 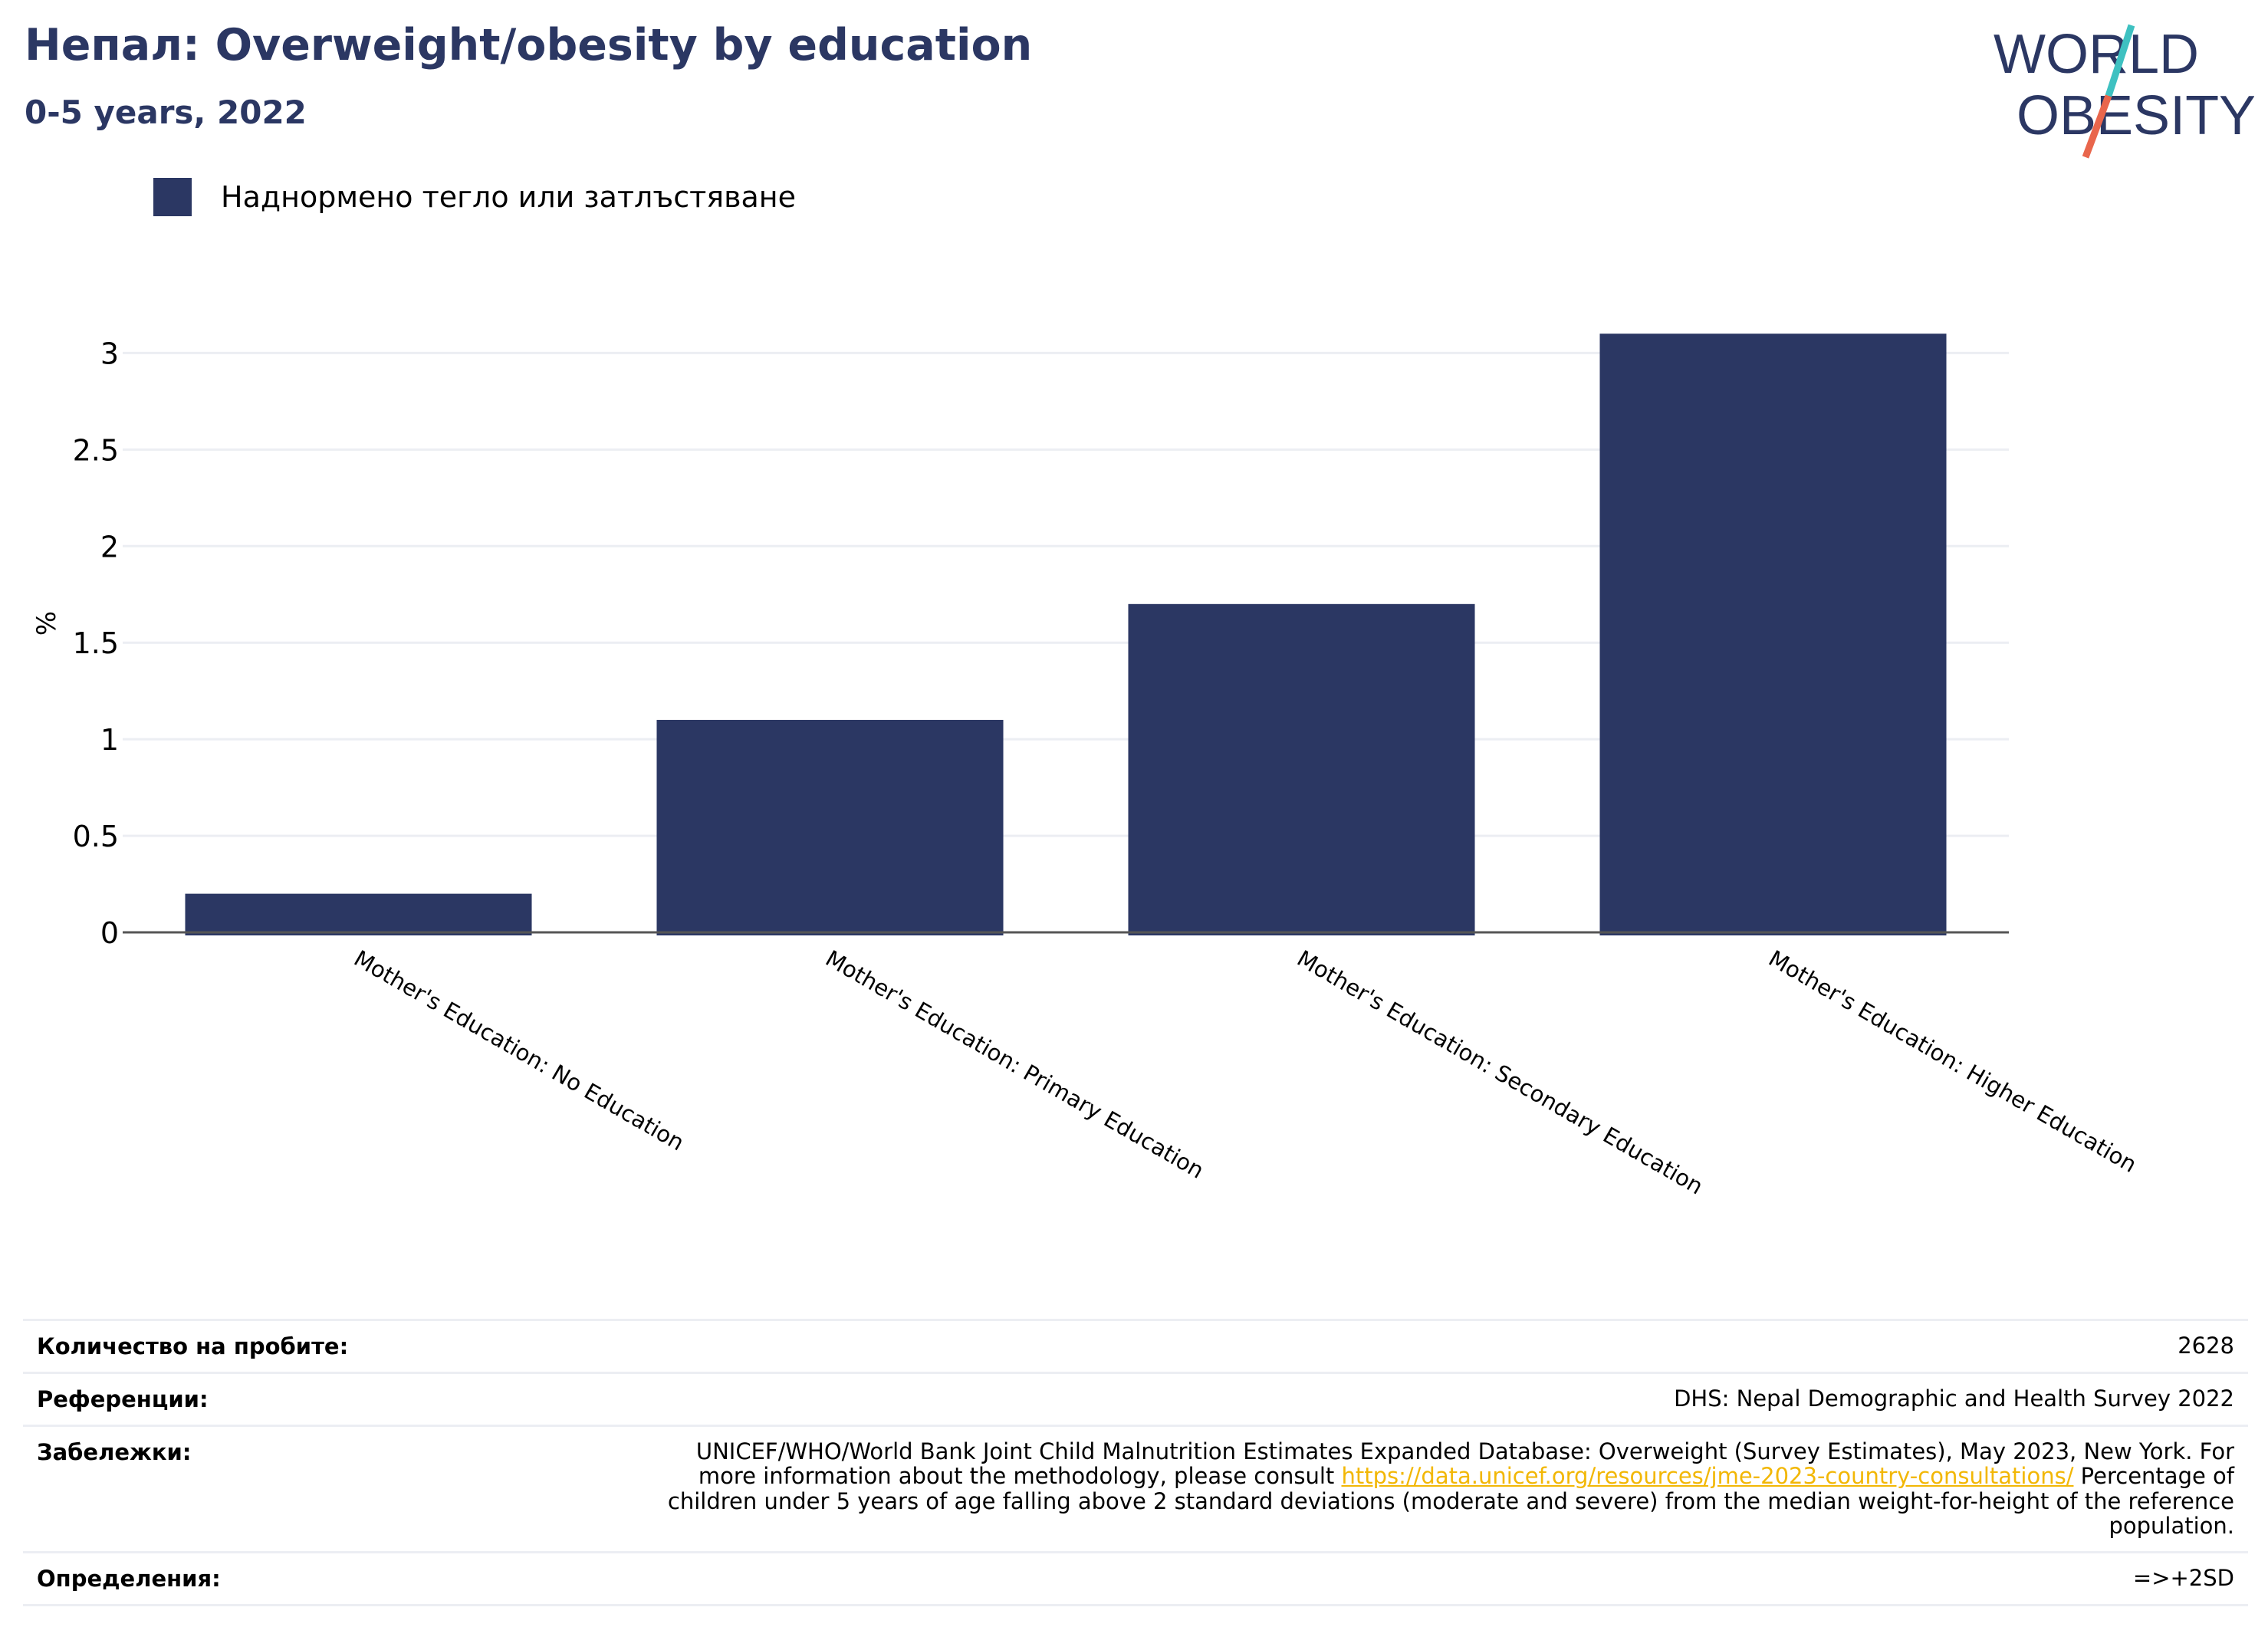 What do you see at coordinates (96, 643) in the screenshot?
I see `y-tick-label: 1.5` at bounding box center [96, 643].